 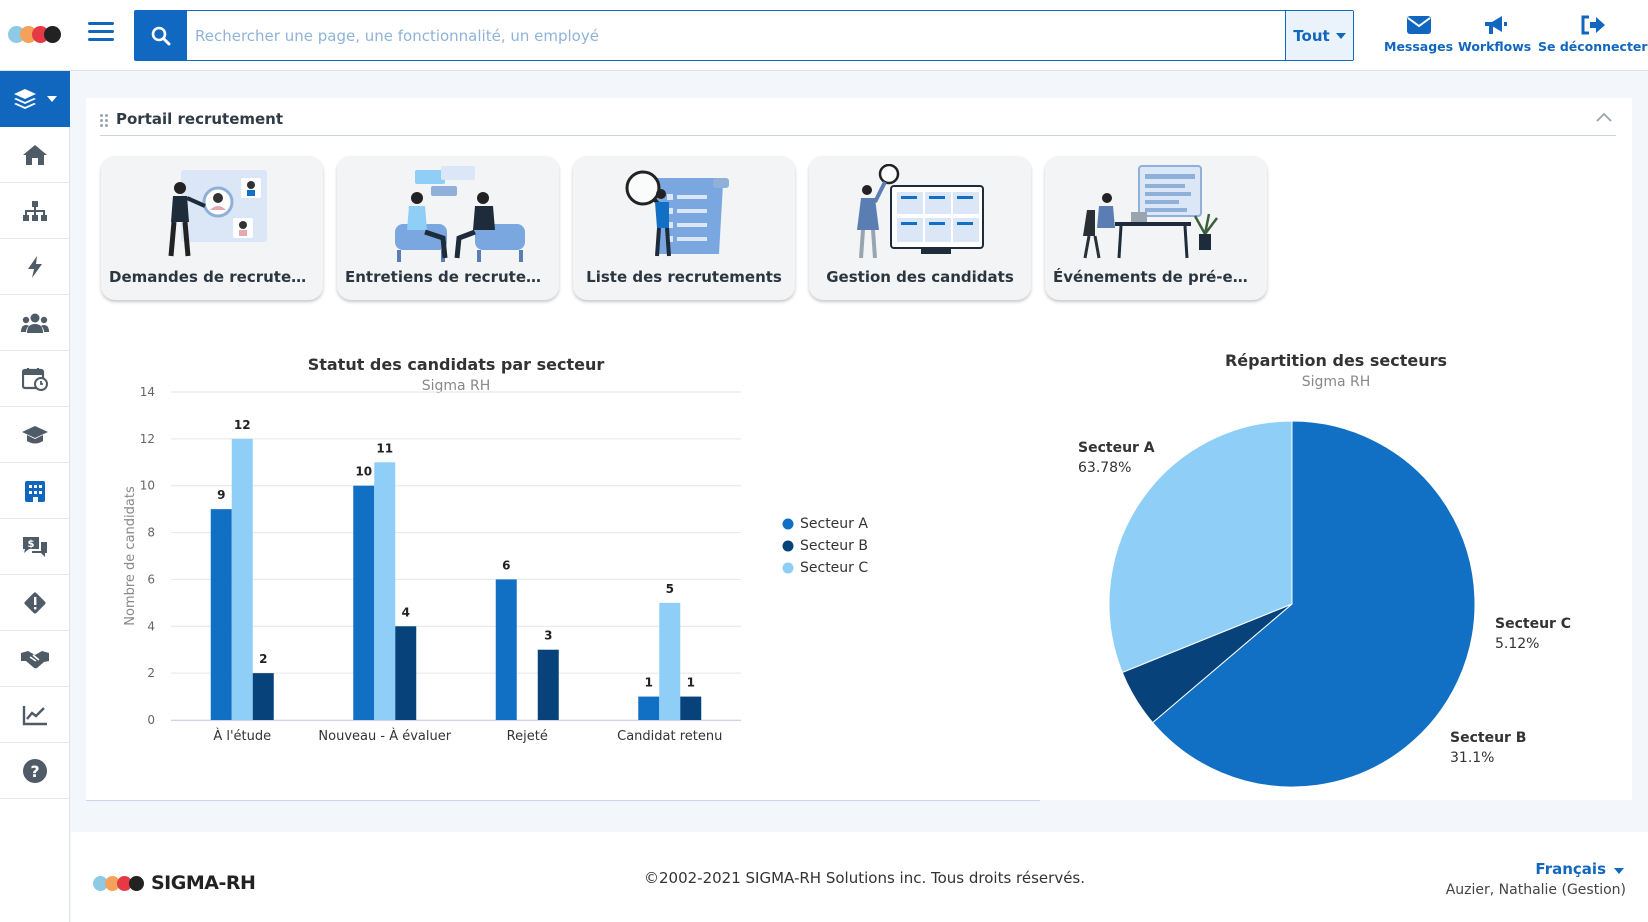 I want to click on pie-slice-secteur-a, so click(x=1313, y=604).